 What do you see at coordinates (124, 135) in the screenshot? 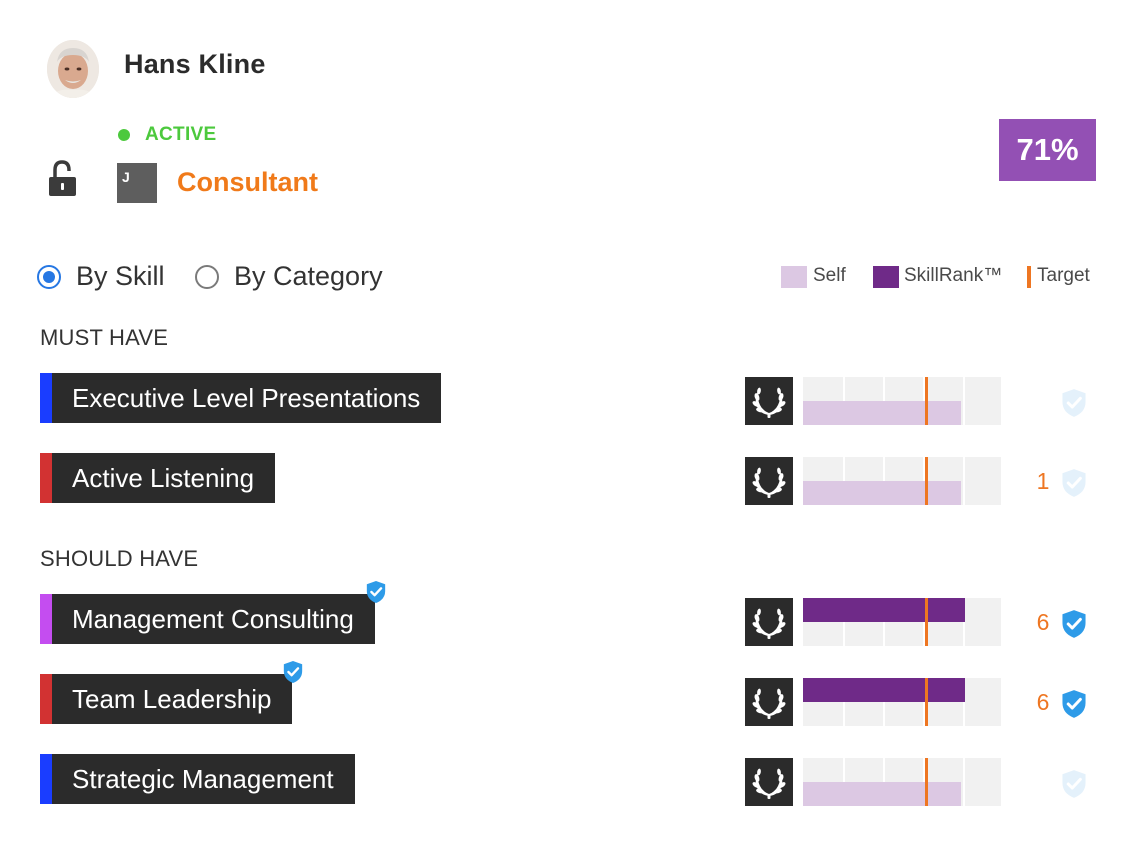
I see `status-indicator-icon` at bounding box center [124, 135].